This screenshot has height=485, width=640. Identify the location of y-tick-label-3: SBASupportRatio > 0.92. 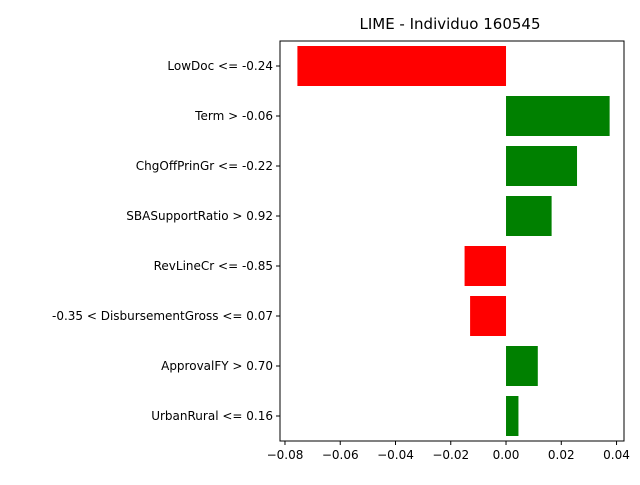
(199, 216).